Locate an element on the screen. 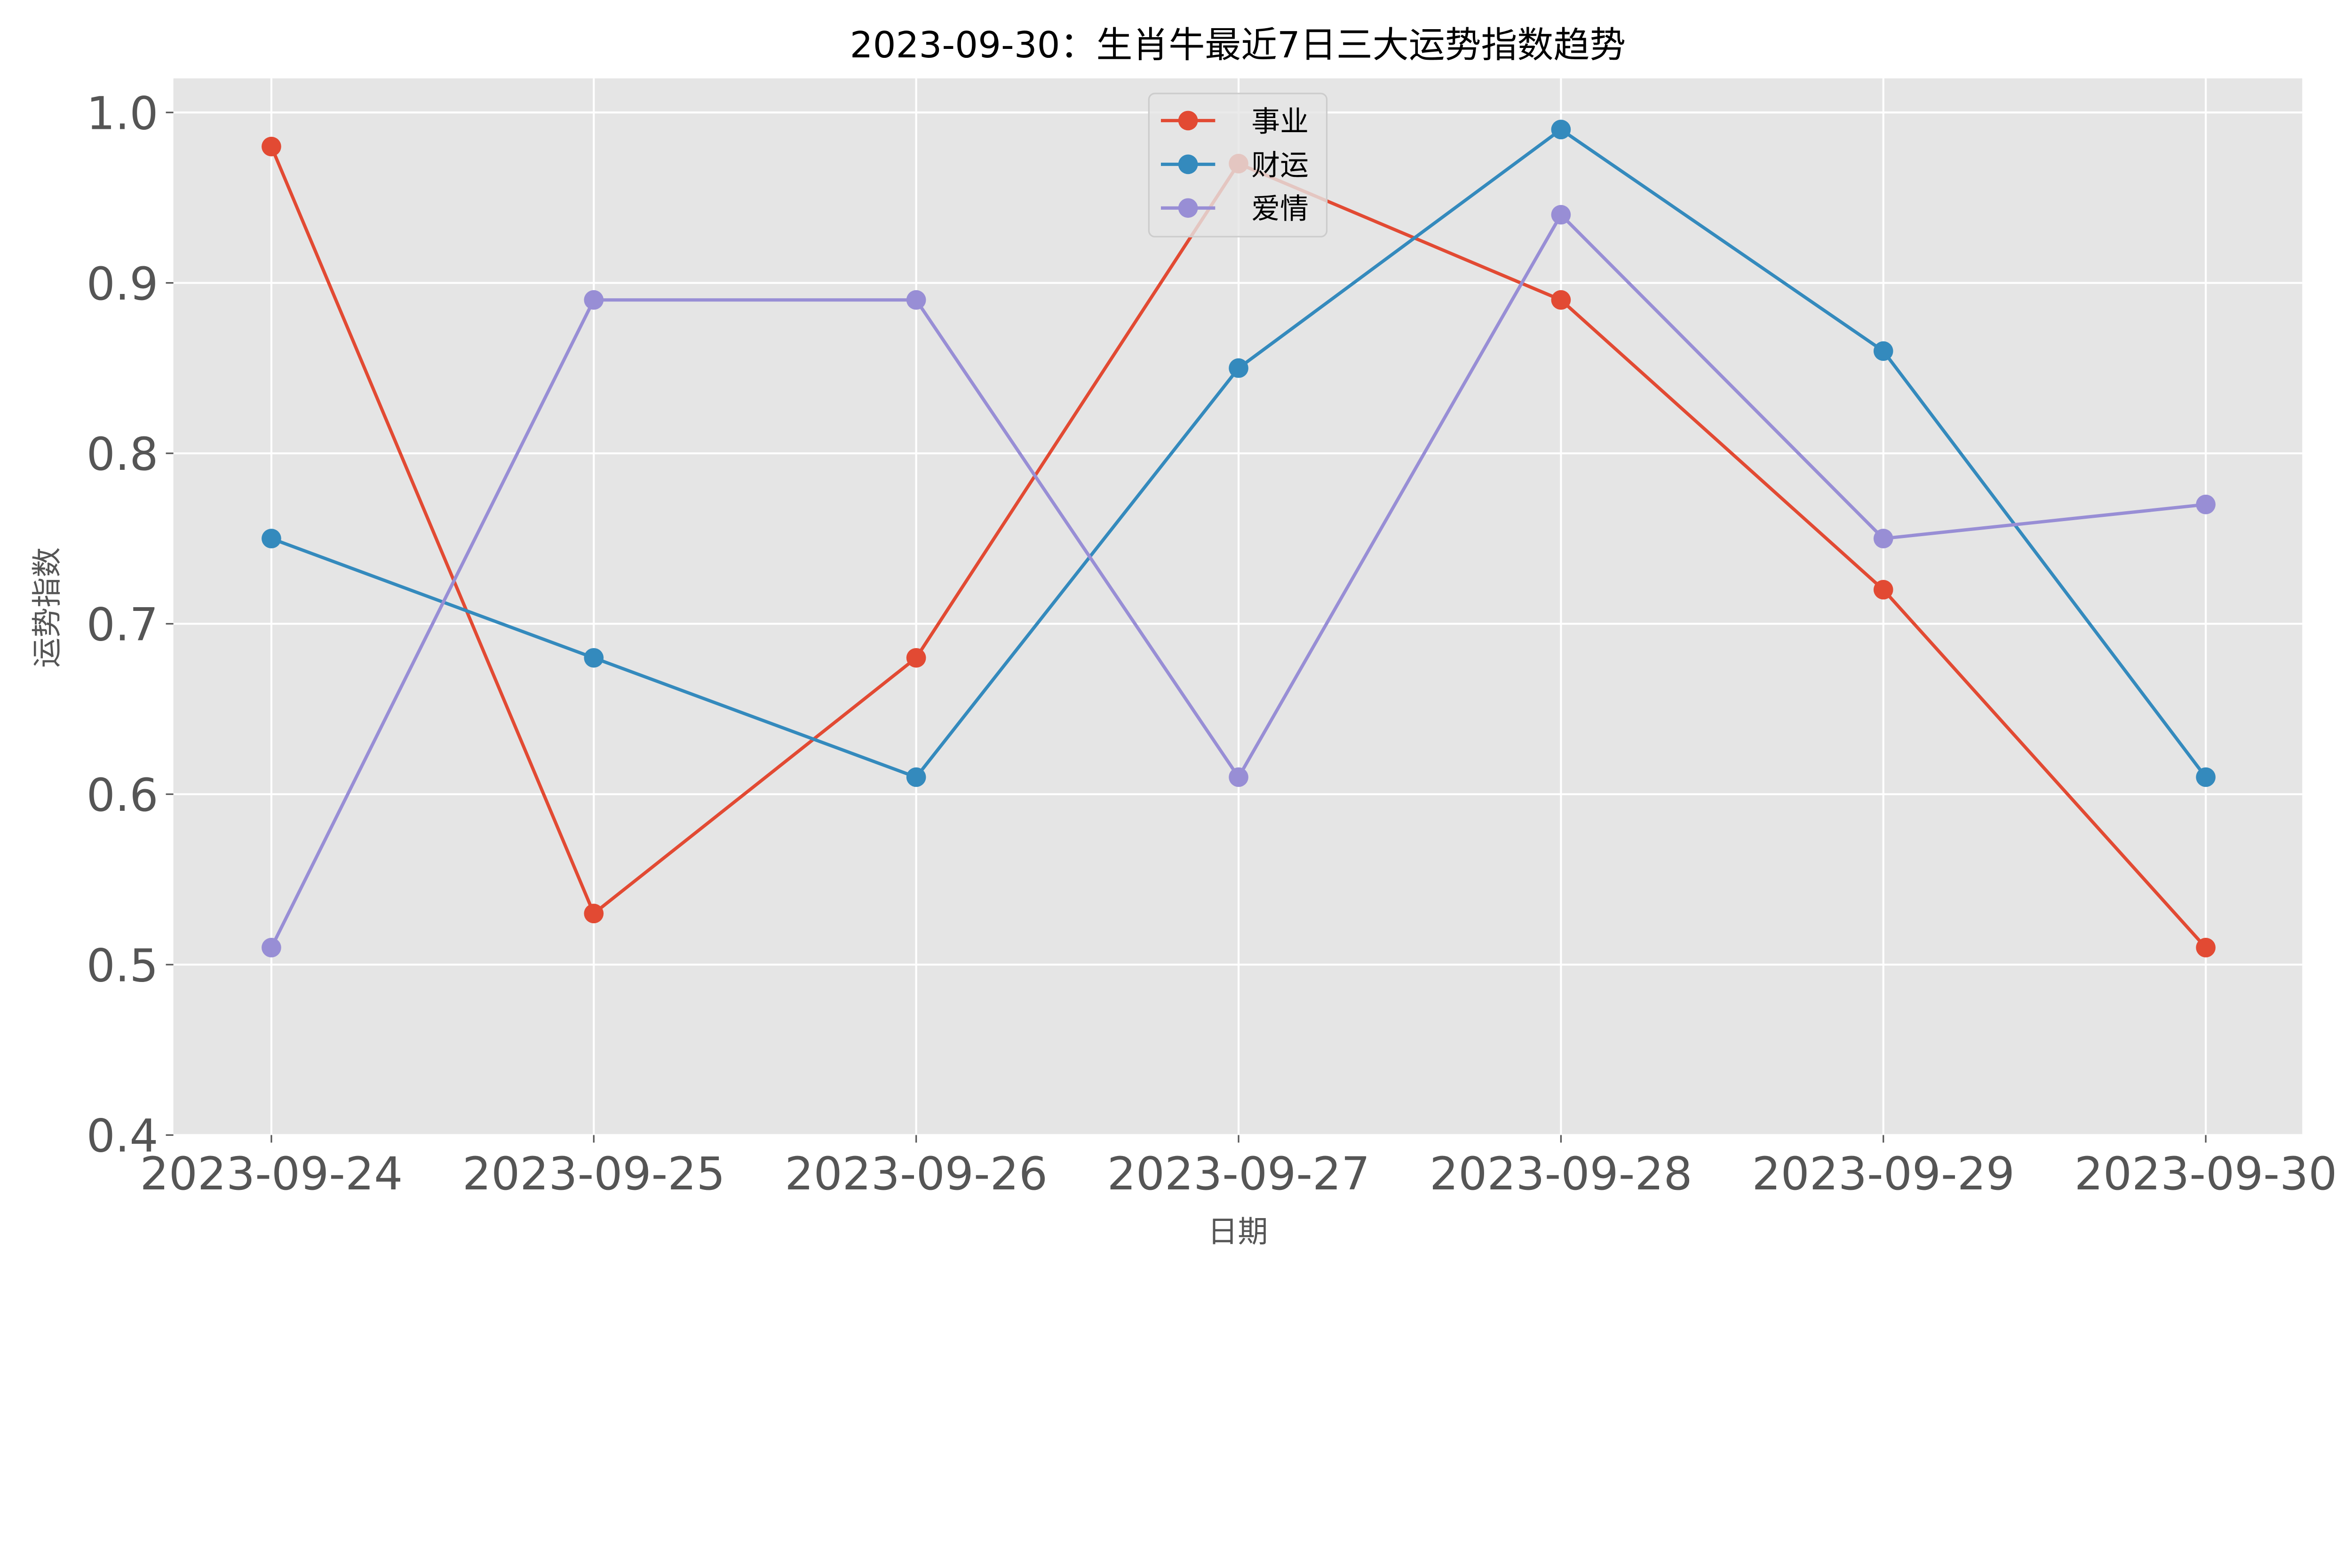  legend-label: 事业 is located at coordinates (1280, 122).